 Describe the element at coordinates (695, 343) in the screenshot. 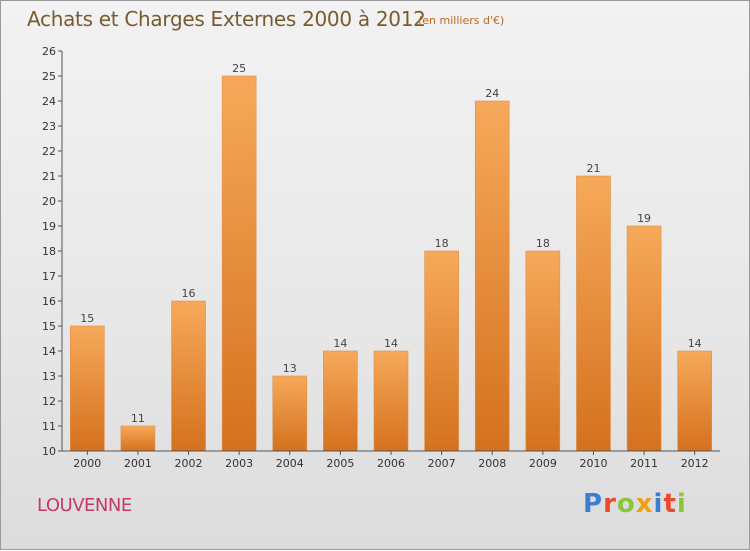

I see `data-label-2012: 14` at that location.